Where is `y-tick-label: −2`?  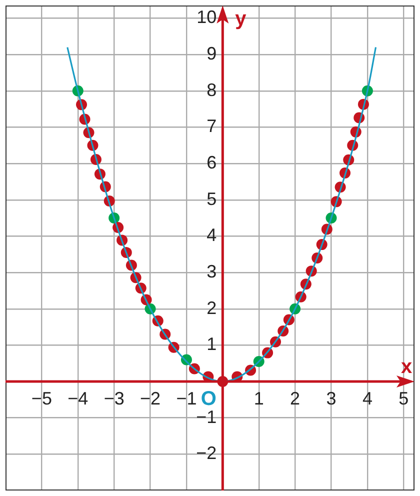 y-tick-label: −2 is located at coordinates (206, 453).